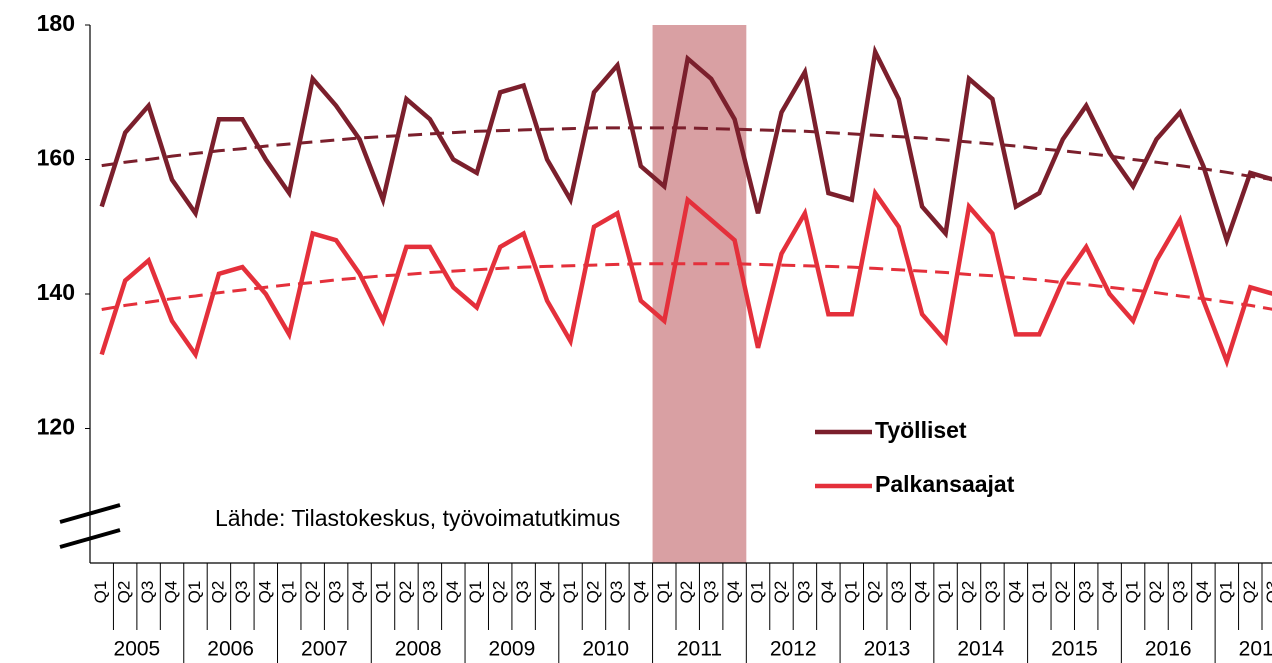  Describe the element at coordinates (699, 649) in the screenshot. I see `year-label: 2011` at that location.